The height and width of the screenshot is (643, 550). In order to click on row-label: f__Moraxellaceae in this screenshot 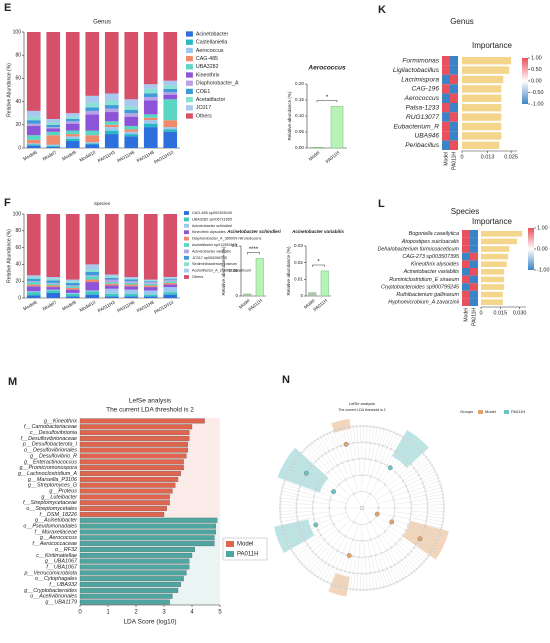, I will do `click(55, 532)`.